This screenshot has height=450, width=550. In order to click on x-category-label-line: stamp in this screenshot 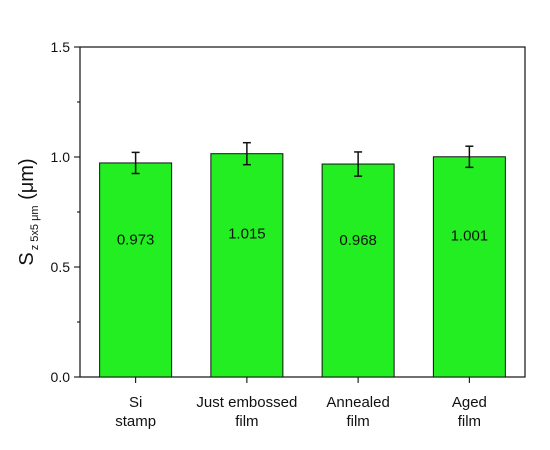, I will do `click(135, 421)`.